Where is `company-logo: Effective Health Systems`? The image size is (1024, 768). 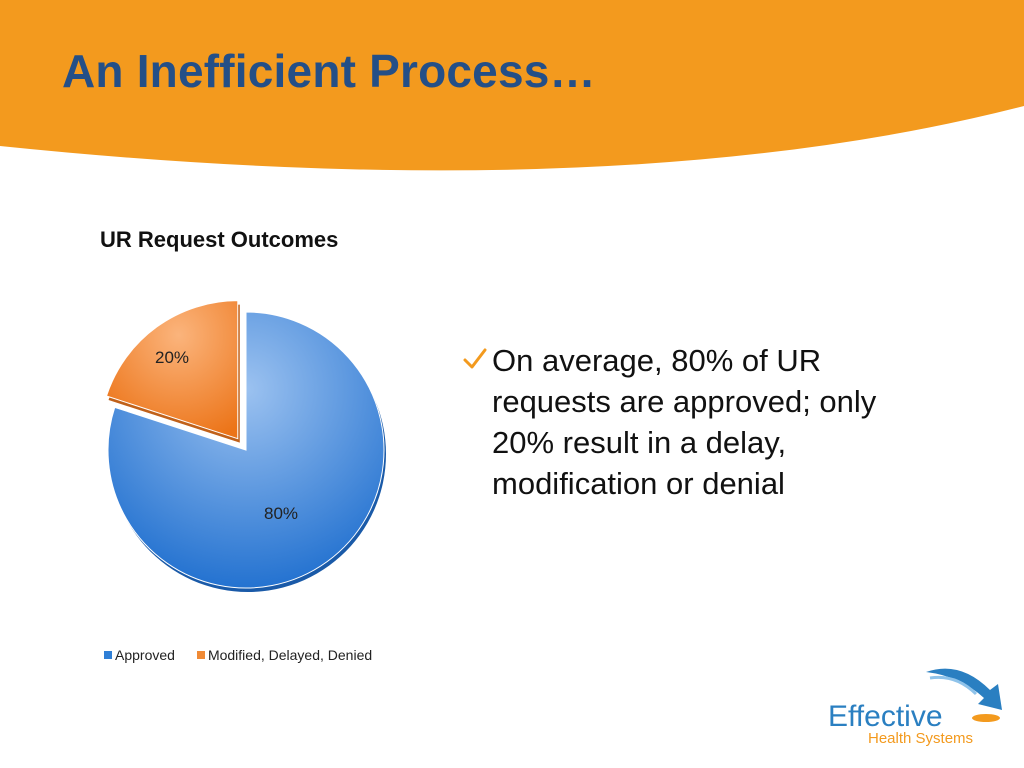
company-logo: Effective Health Systems is located at coordinates (919, 709).